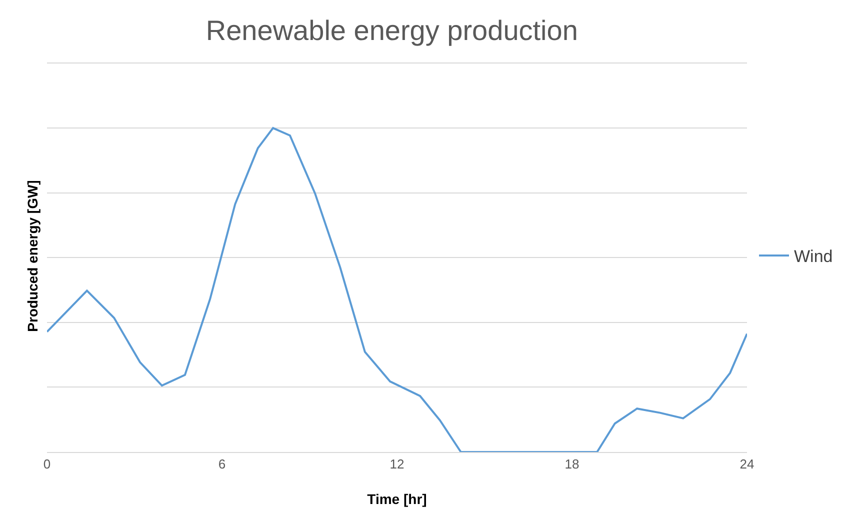 Image resolution: width=852 pixels, height=512 pixels. I want to click on x-tick-label: 12, so click(397, 464).